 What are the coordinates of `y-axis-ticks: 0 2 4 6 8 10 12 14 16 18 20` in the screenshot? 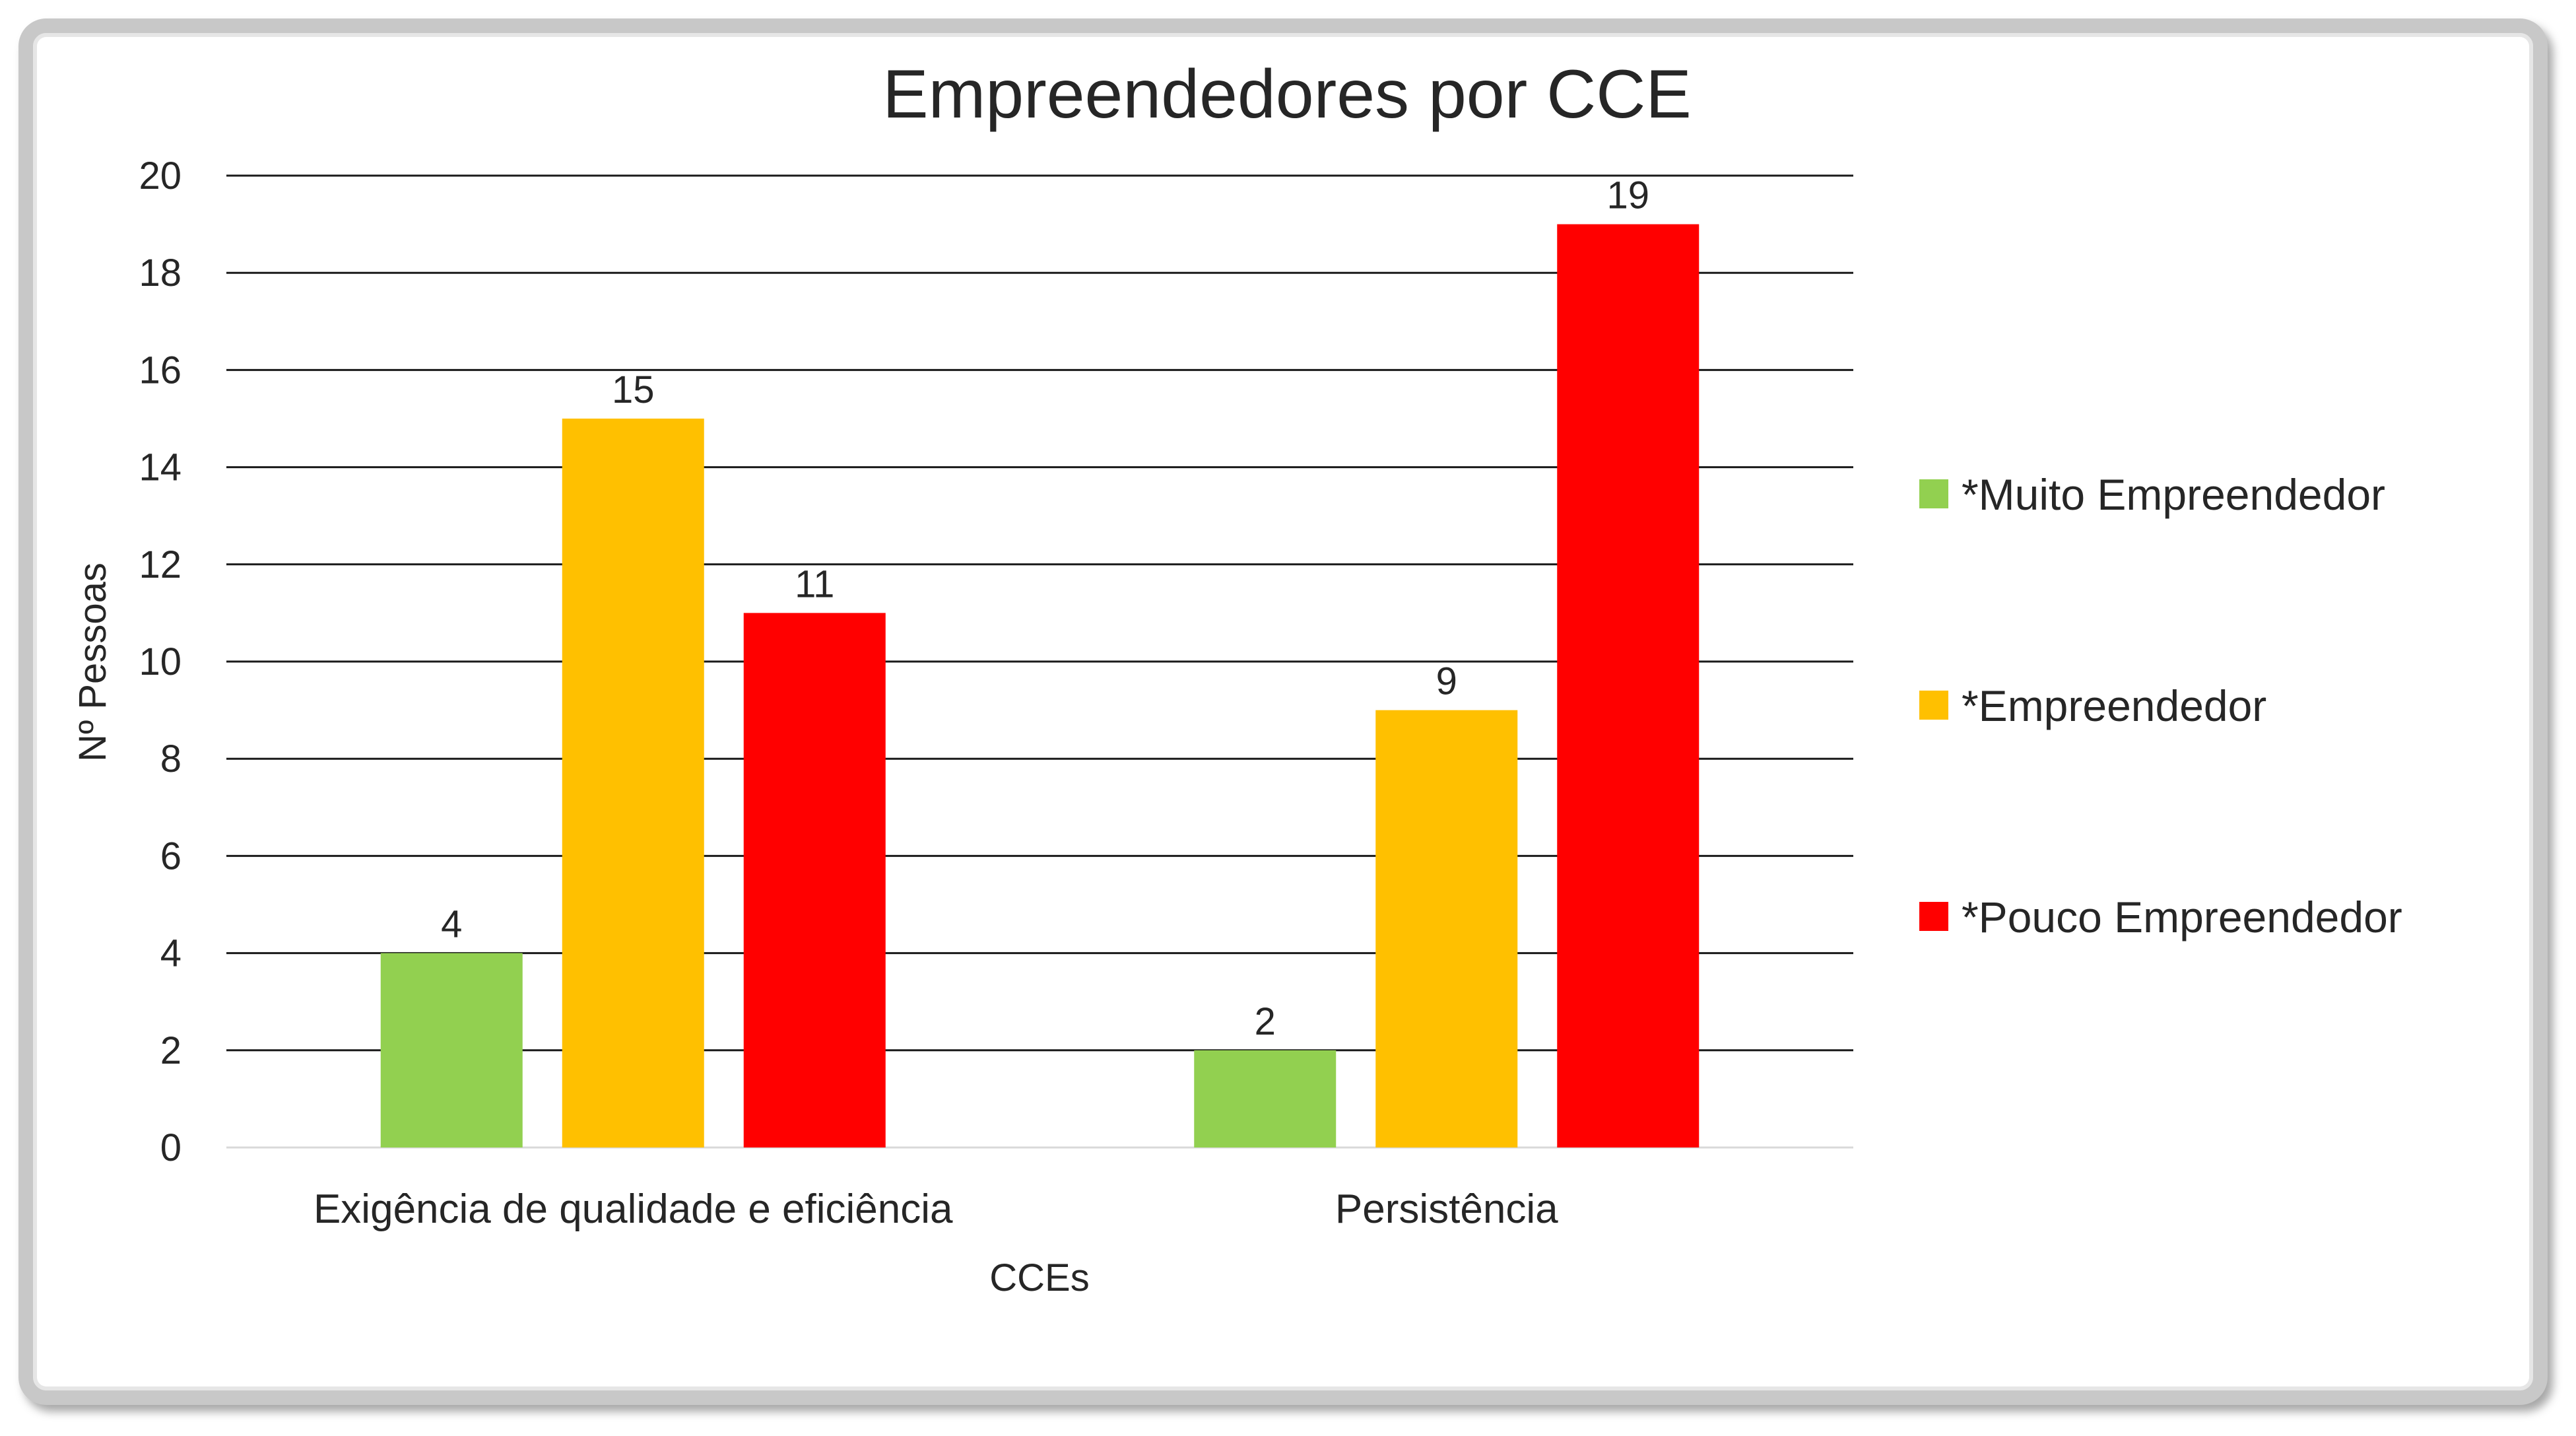 It's located at (160, 661).